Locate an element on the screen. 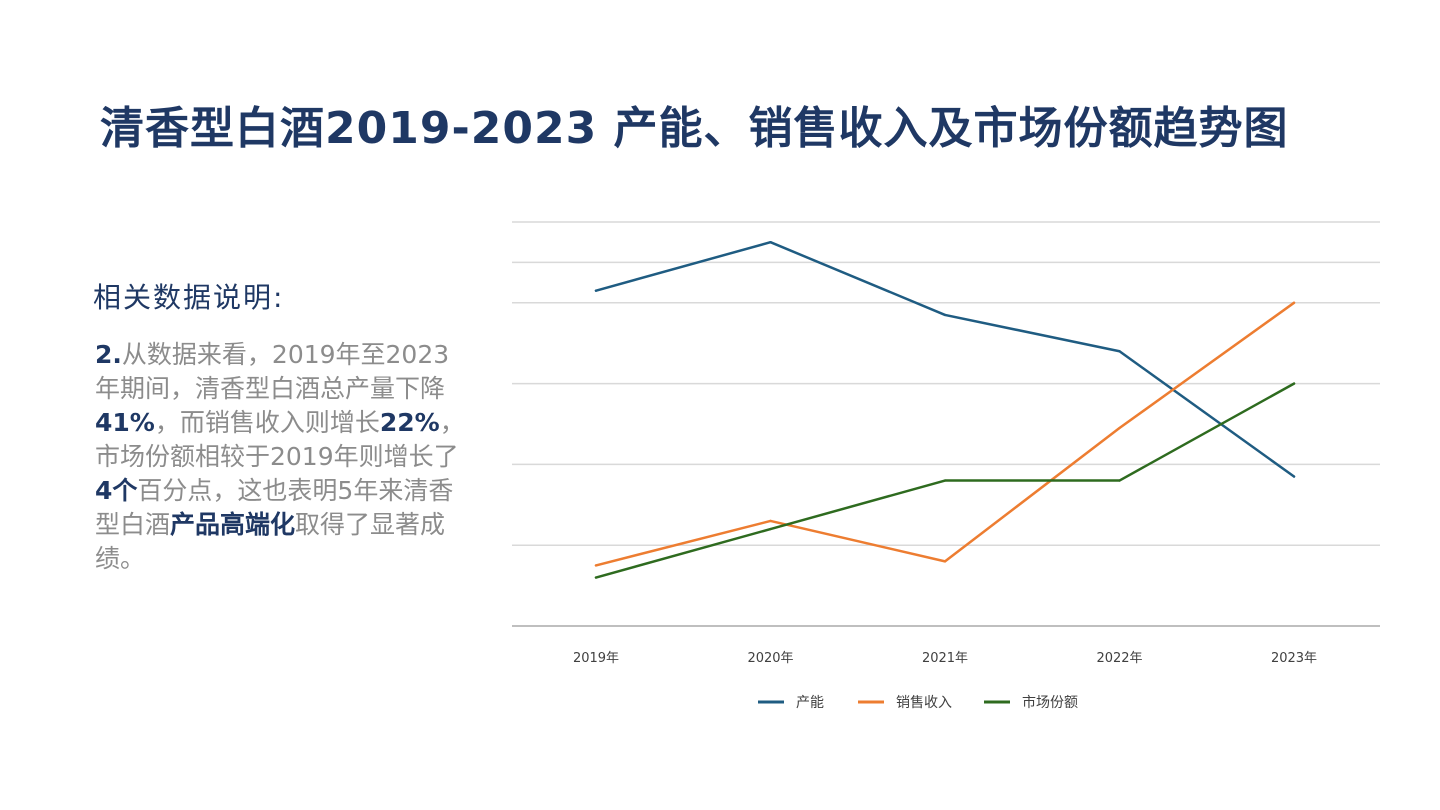  x-tick-label: 2021年 is located at coordinates (945, 658).